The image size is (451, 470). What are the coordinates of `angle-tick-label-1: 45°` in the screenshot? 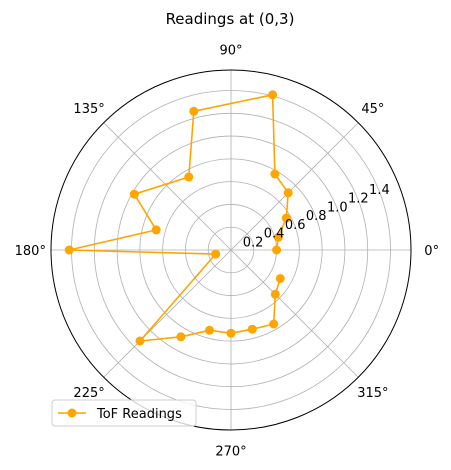 It's located at (372, 109).